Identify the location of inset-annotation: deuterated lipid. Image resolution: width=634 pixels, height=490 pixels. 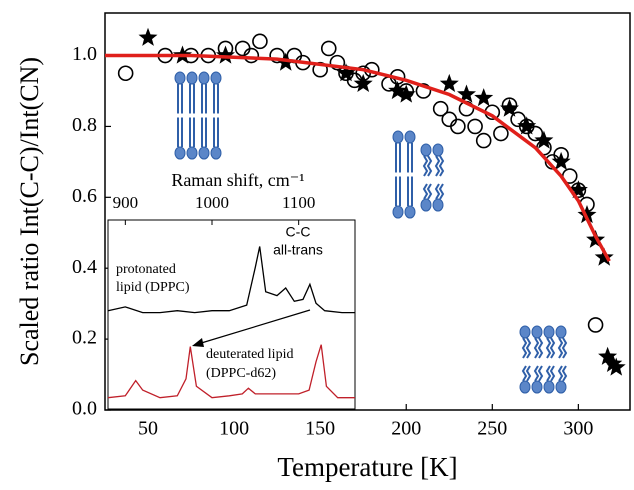
(249, 354).